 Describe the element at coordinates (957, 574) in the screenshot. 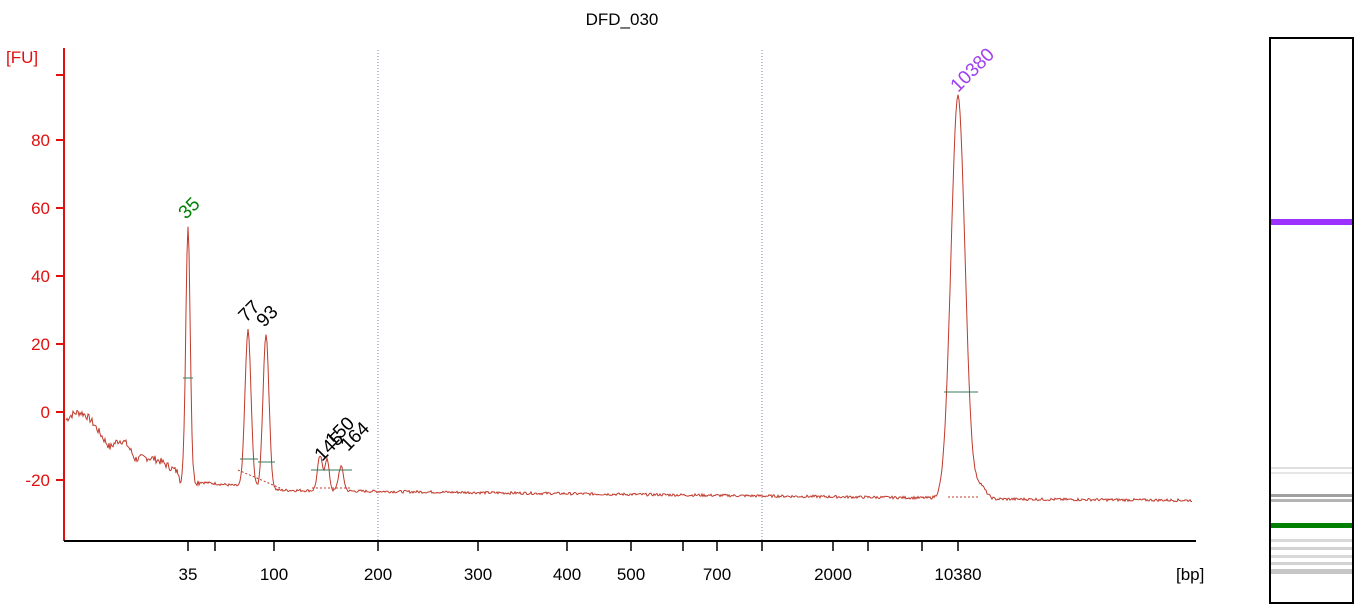

I see `x-tick-label: 10380` at that location.